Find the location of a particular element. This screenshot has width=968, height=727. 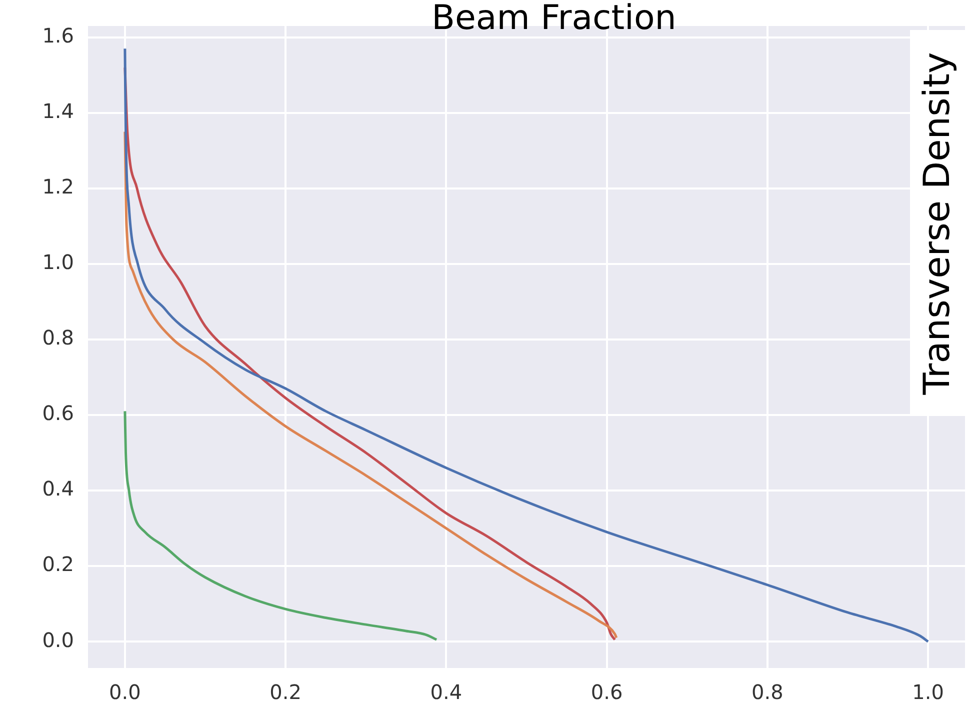

y-tick-label: 1.6 is located at coordinates (58, 36).